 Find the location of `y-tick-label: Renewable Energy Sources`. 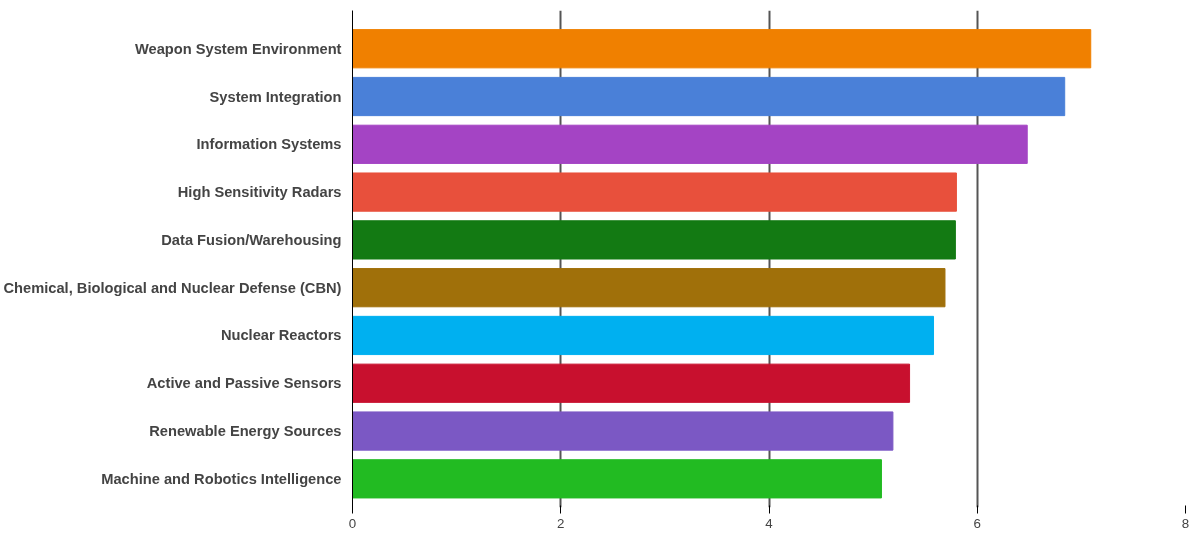

y-tick-label: Renewable Energy Sources is located at coordinates (245, 431).